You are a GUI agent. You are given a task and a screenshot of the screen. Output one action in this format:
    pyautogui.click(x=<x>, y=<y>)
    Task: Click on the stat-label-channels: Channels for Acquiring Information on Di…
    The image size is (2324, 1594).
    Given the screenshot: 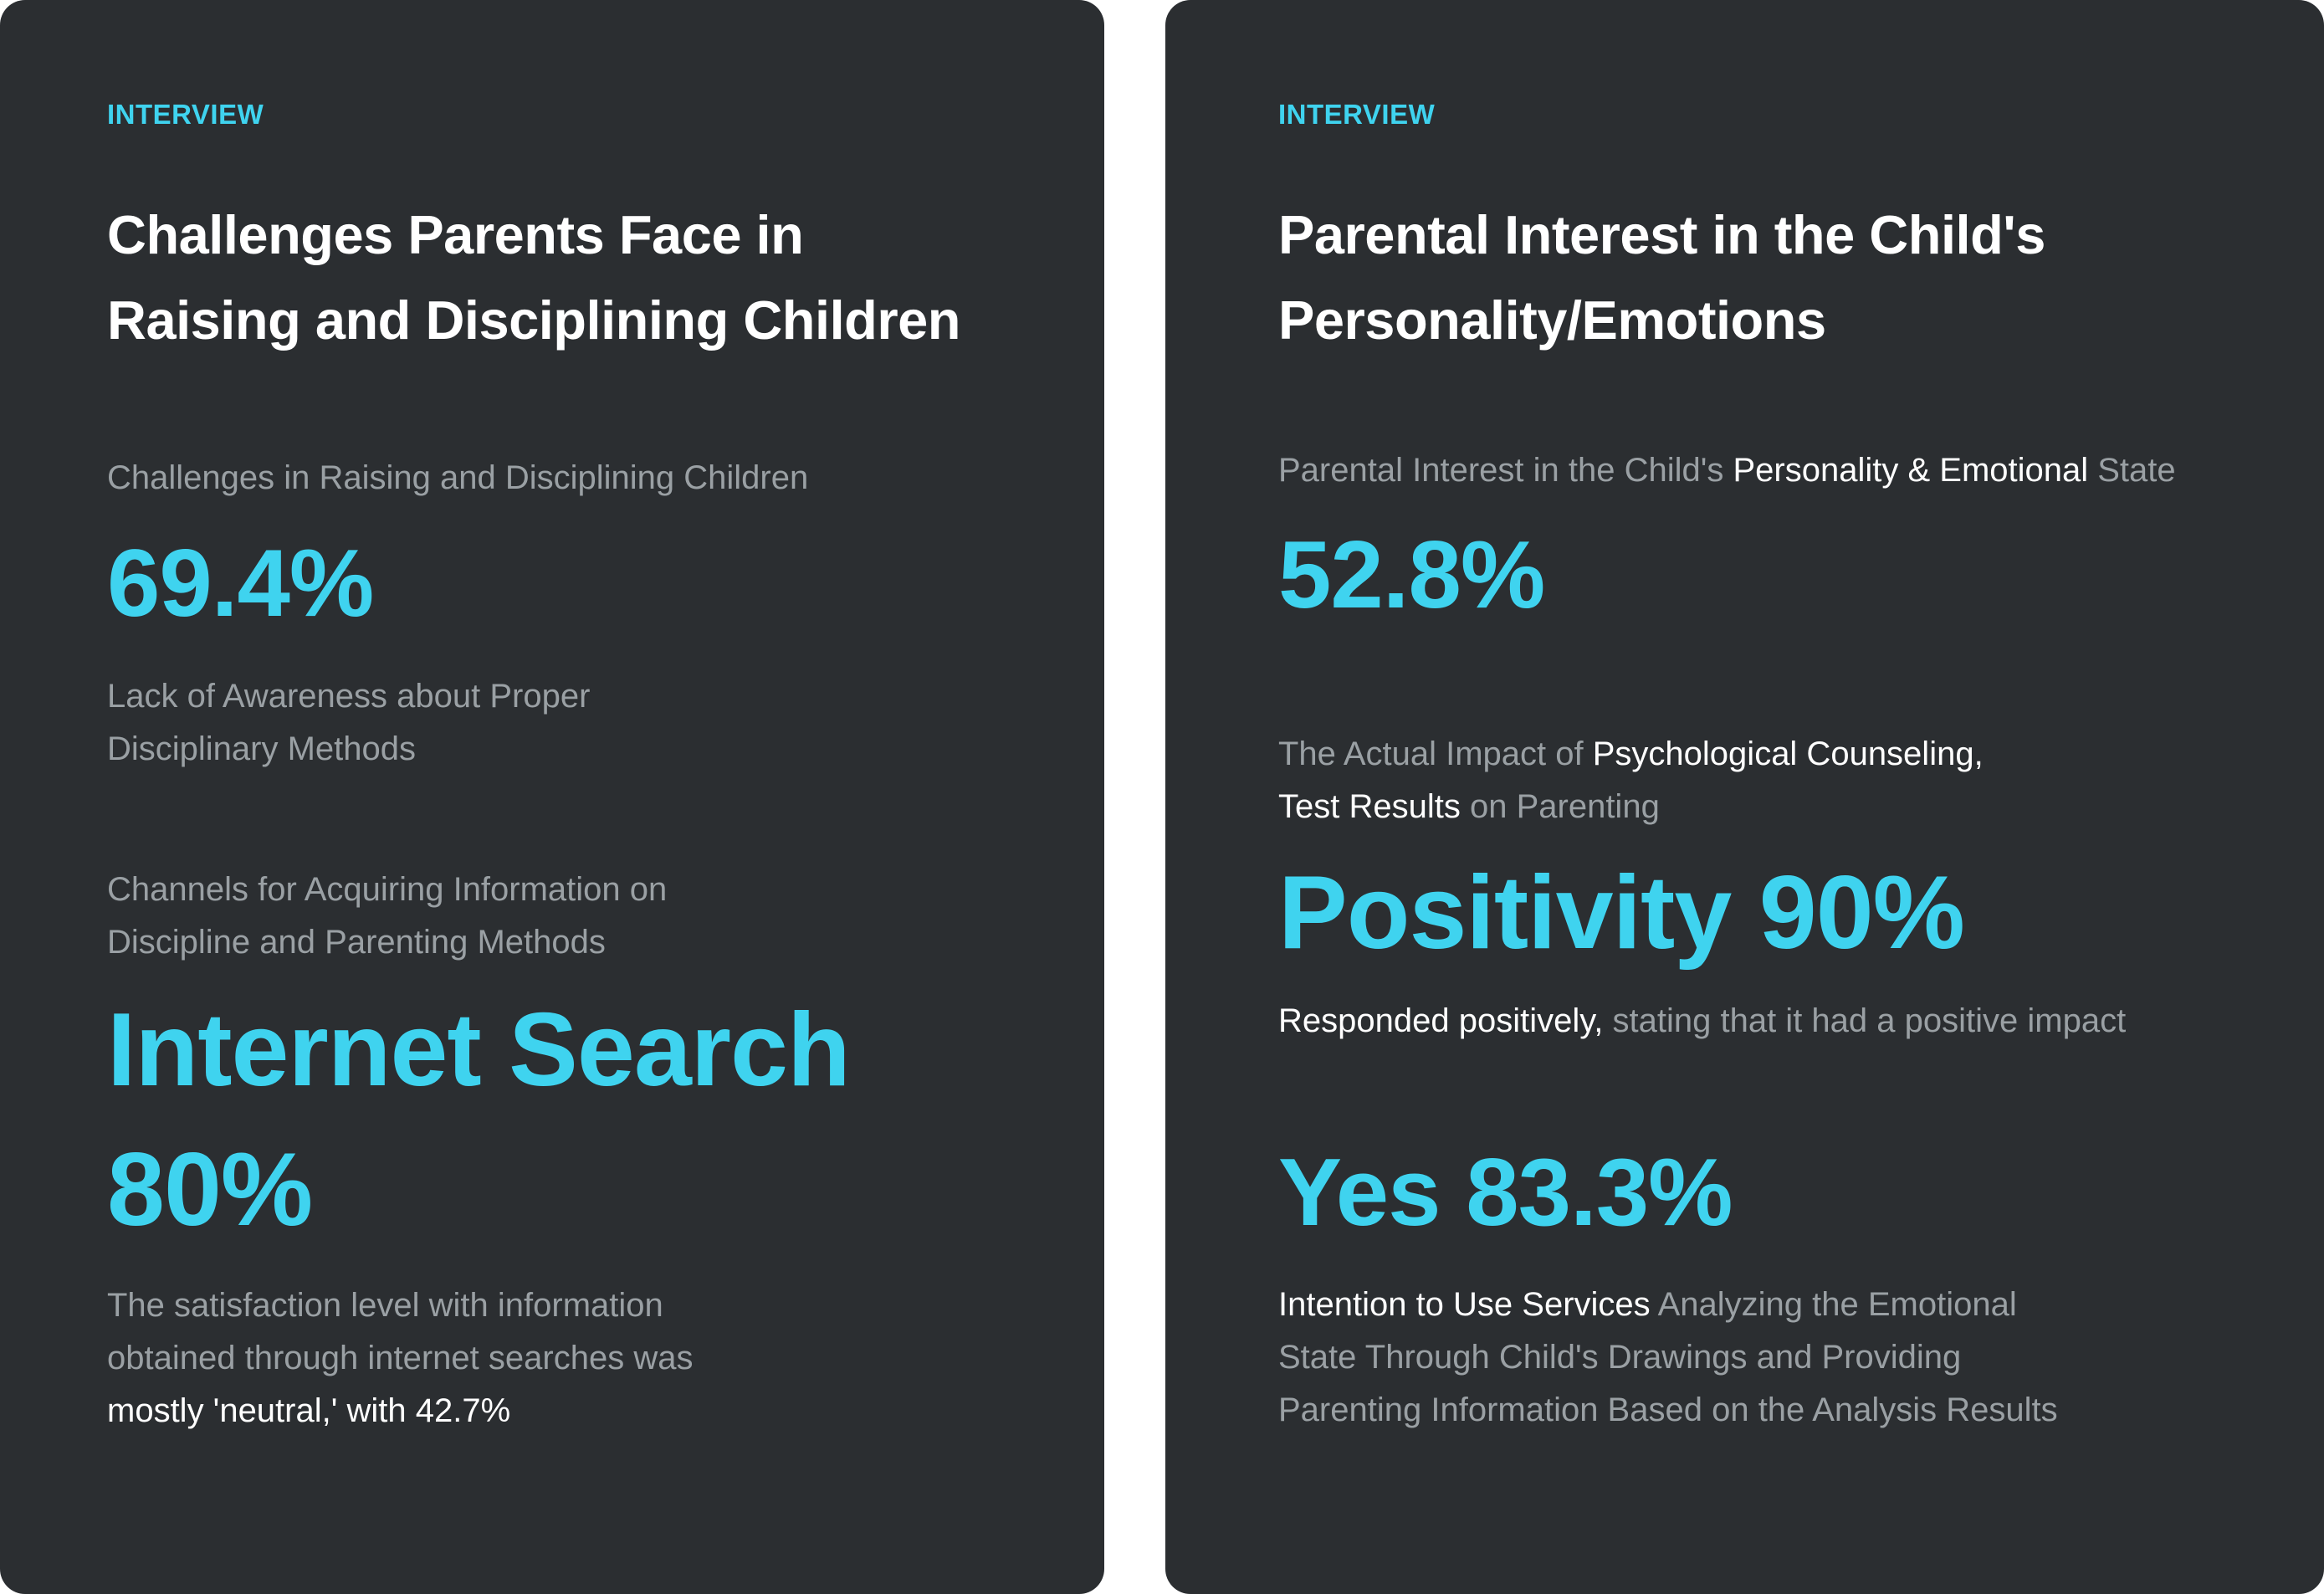 What is the action you would take?
    pyautogui.click(x=387, y=916)
    